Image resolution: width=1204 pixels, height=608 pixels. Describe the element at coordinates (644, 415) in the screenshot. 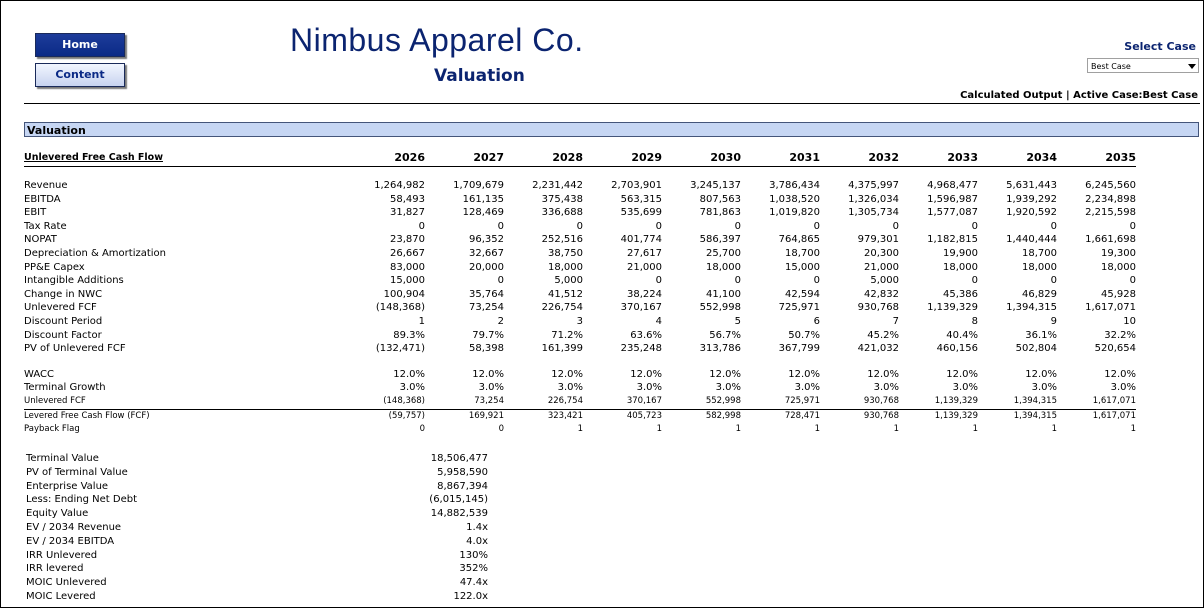

I see `row-value: 405,723` at that location.